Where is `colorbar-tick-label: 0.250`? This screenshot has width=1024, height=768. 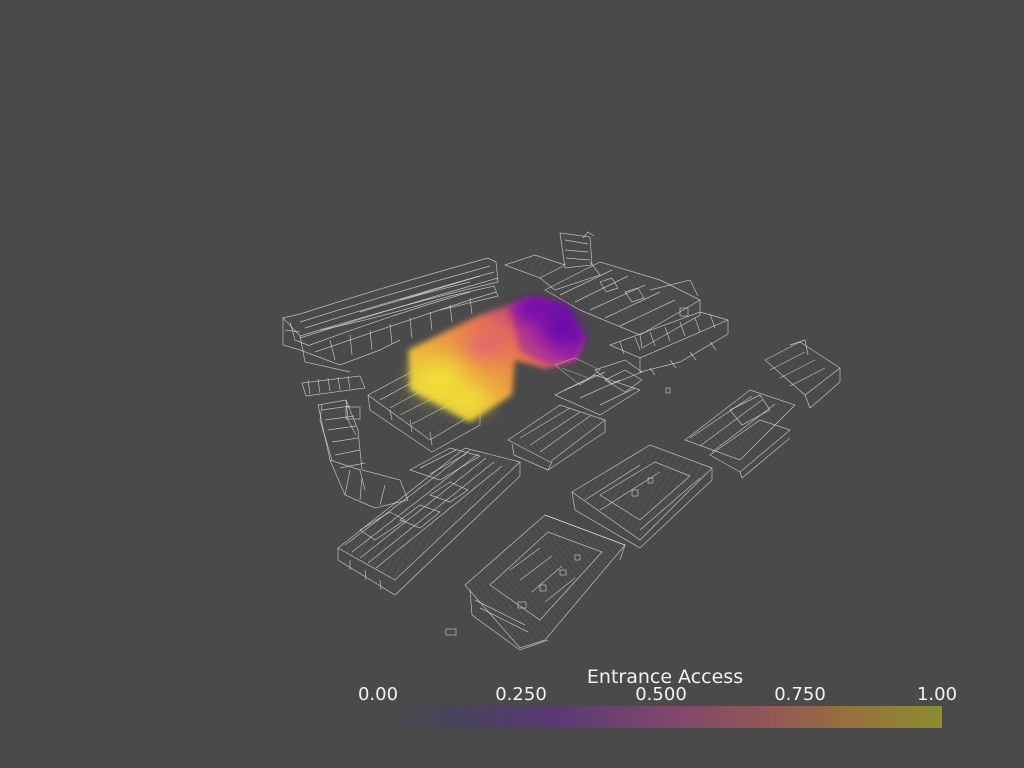 colorbar-tick-label: 0.250 is located at coordinates (521, 694).